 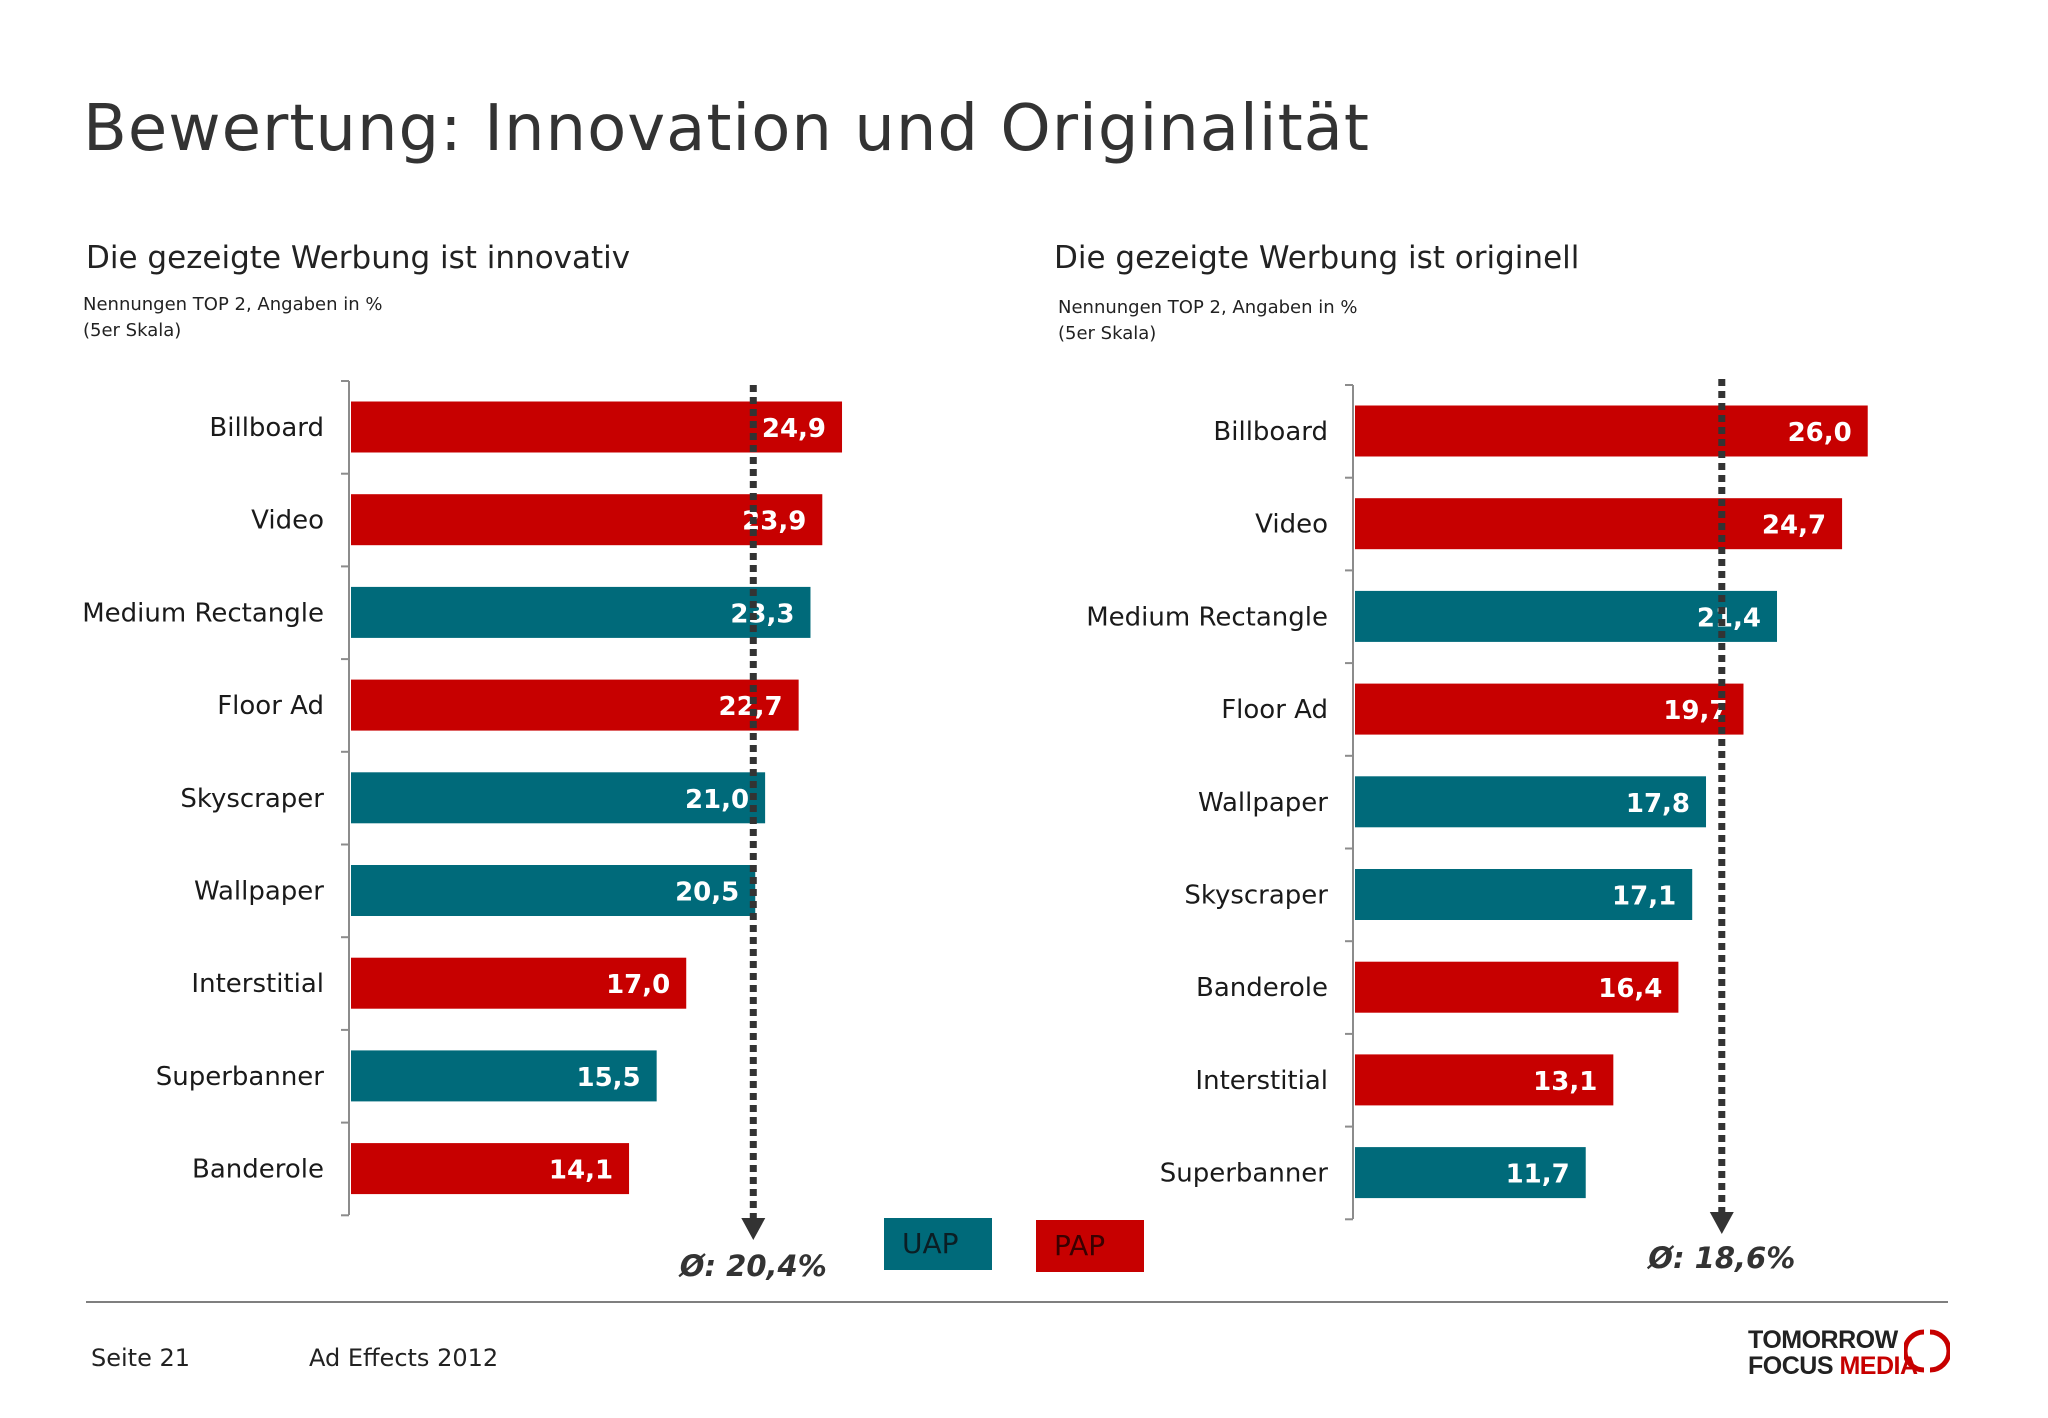 What do you see at coordinates (1565, 1082) in the screenshot?
I see `data-label: 13,1` at bounding box center [1565, 1082].